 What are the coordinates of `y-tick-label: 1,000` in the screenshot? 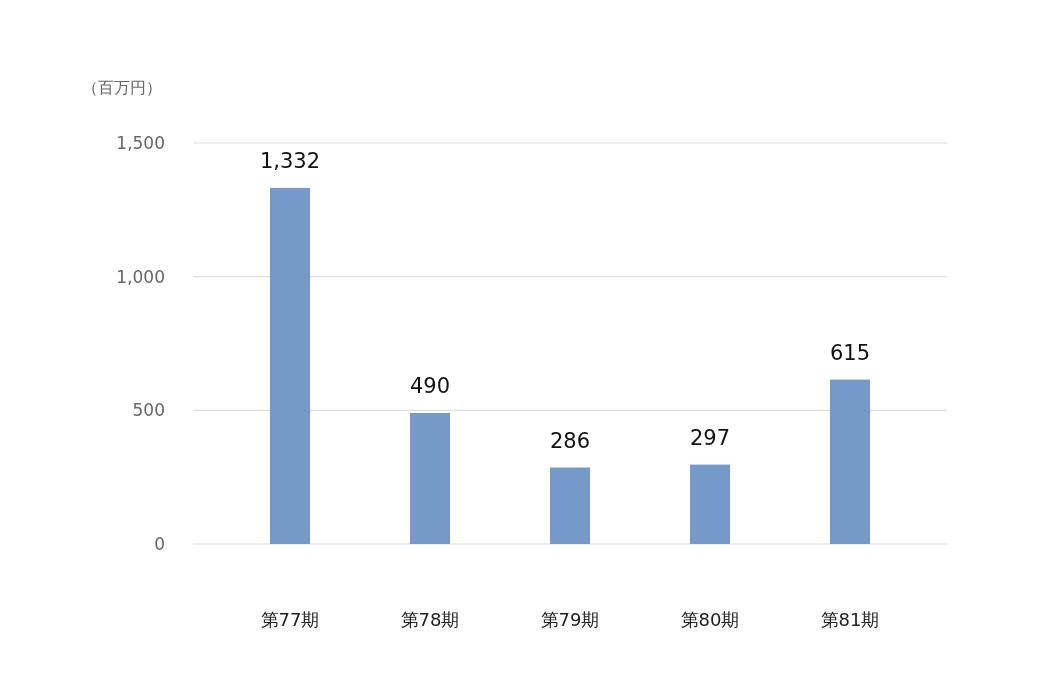 It's located at (140, 276).